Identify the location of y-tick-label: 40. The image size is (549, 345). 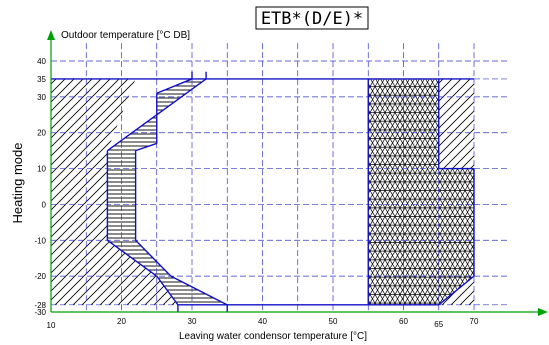
(41, 61).